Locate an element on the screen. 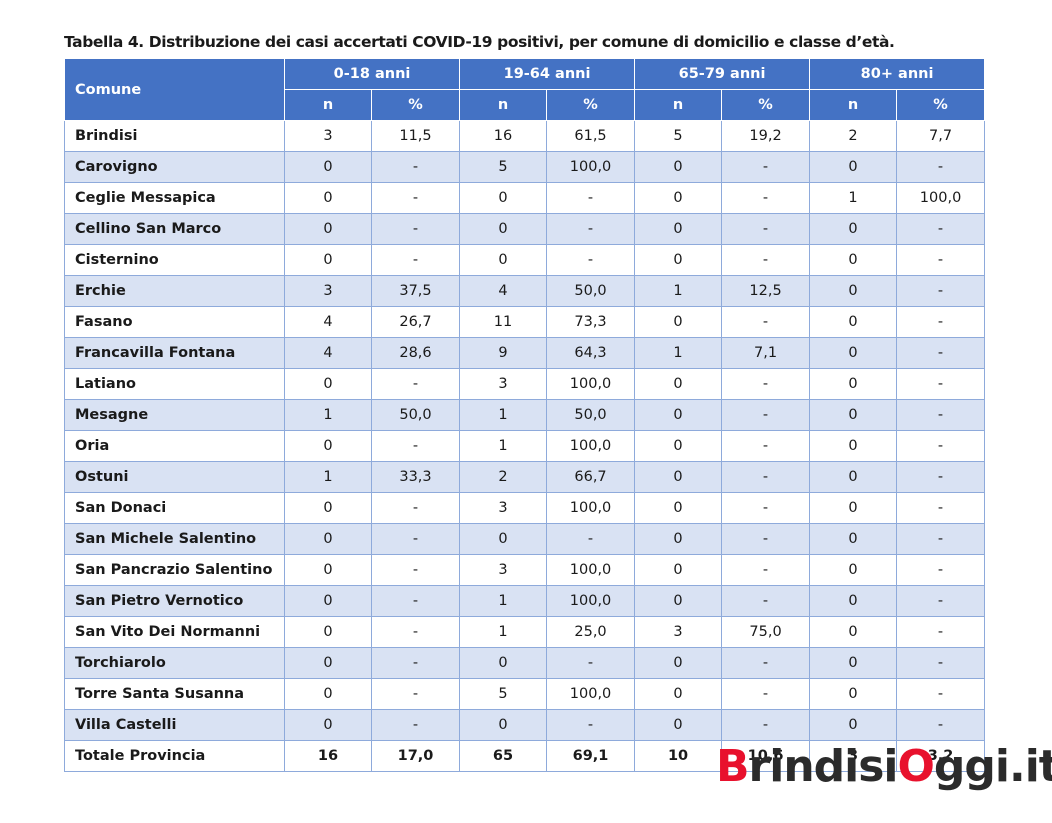  percent-cell: 7,7 is located at coordinates (941, 136).